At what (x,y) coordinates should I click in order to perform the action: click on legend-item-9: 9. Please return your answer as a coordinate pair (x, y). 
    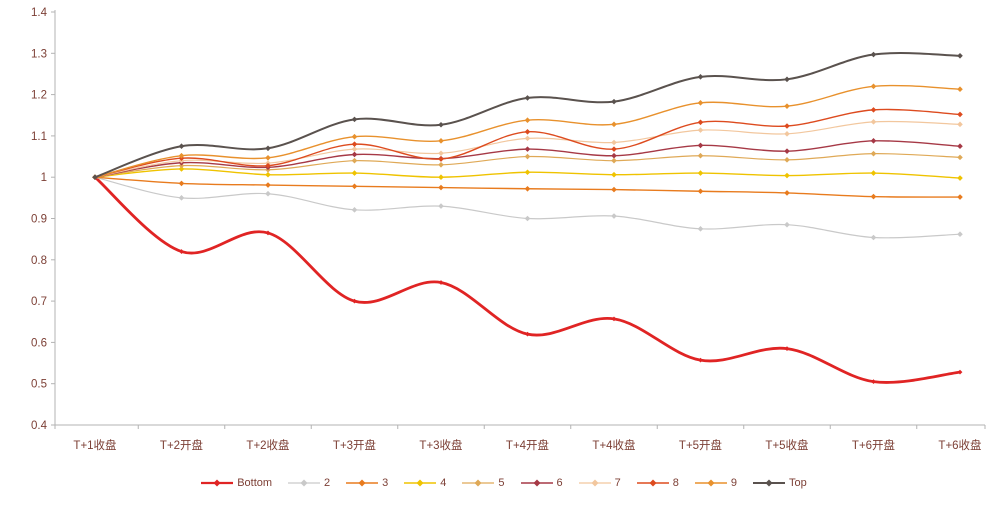
    Looking at the image, I should click on (716, 483).